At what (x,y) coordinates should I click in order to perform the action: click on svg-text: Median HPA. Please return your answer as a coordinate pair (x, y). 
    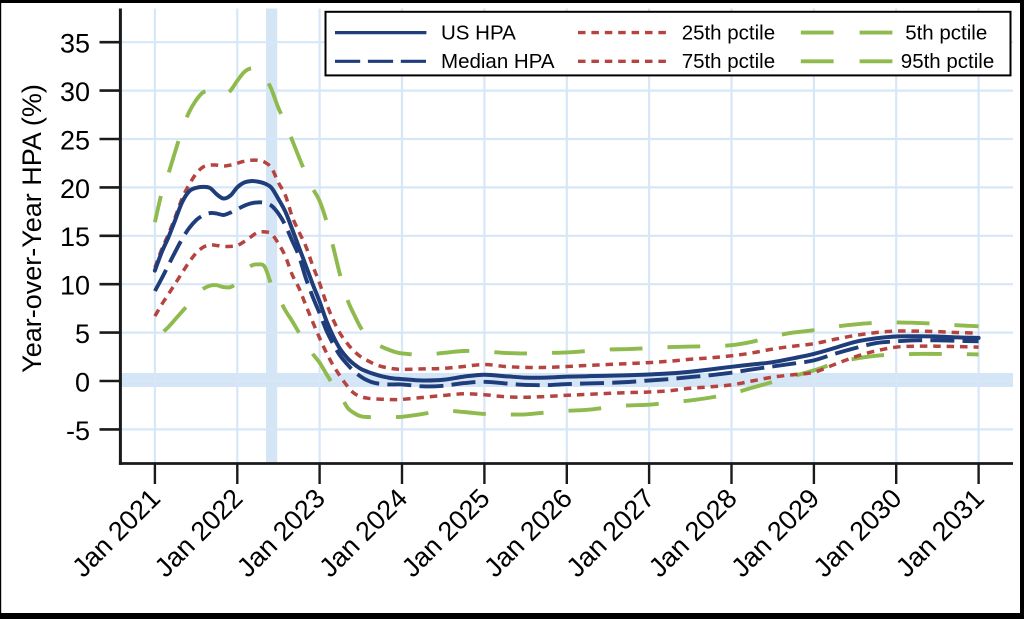
    Looking at the image, I should click on (498, 61).